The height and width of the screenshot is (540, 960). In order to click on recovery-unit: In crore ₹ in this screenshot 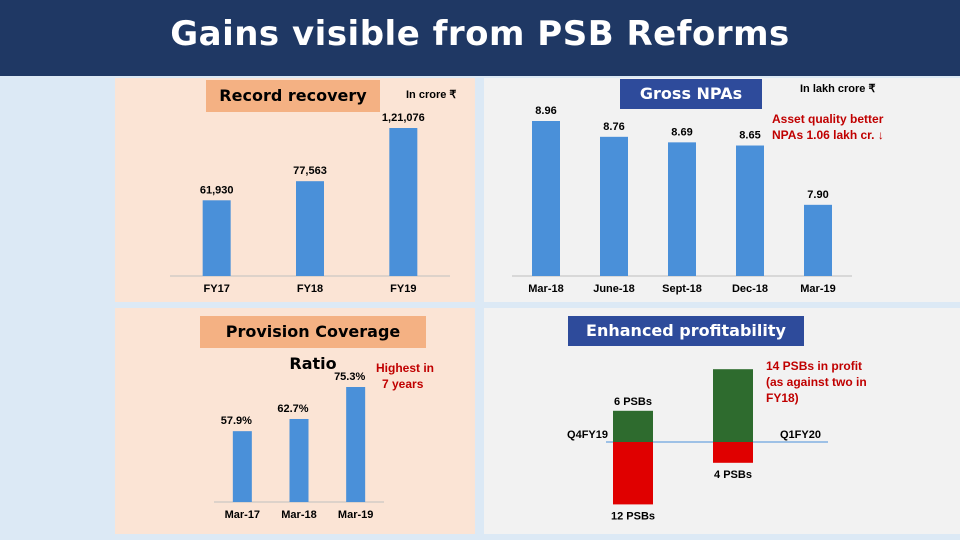, I will do `click(431, 95)`.